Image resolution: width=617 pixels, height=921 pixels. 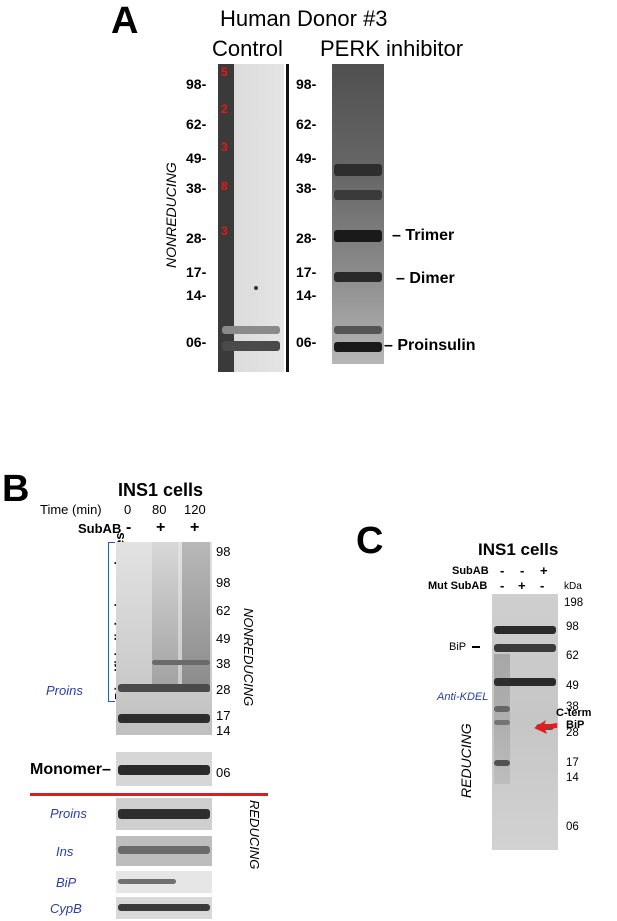 I want to click on subab-value-c: -, so click(x=522, y=570).